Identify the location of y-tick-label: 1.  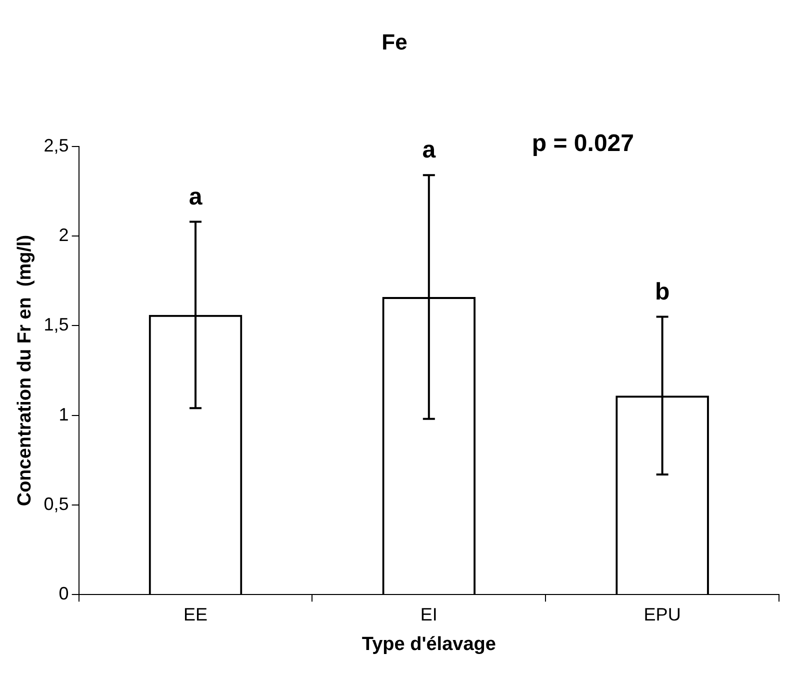
(63, 414).